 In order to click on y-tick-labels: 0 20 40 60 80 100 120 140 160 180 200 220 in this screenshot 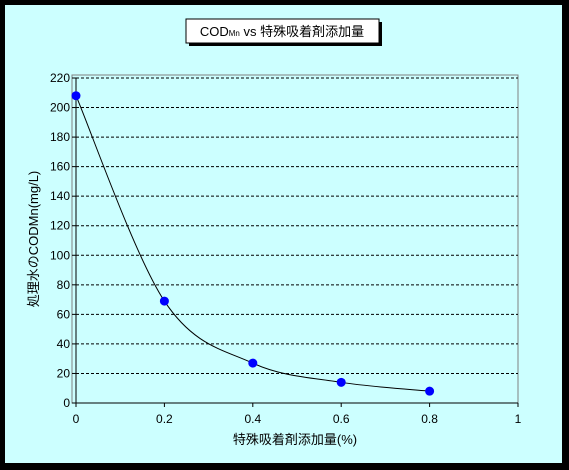, I will do `click(60, 240)`.